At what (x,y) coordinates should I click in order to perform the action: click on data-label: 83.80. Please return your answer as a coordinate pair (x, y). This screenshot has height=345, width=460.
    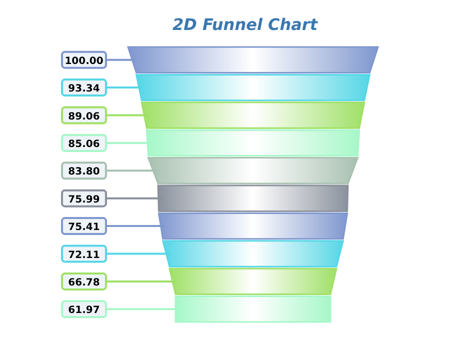
    Looking at the image, I should click on (84, 172).